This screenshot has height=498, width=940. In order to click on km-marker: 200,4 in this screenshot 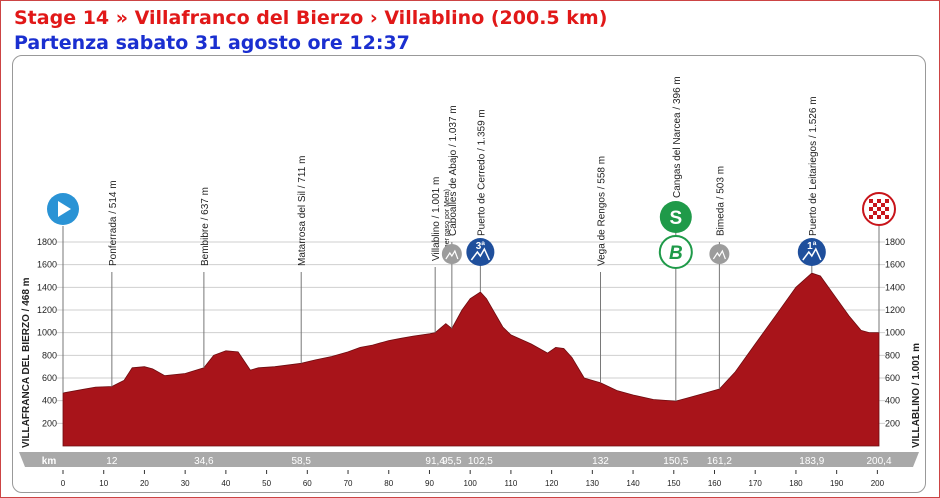, I will do `click(878, 461)`.